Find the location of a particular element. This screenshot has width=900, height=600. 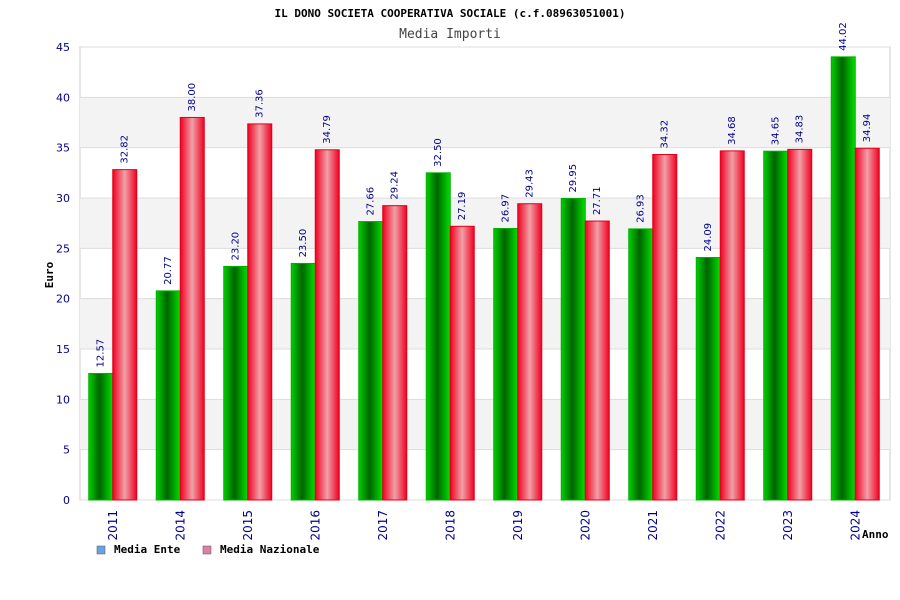

legend-label-media-nazionale: Media Nazionale is located at coordinates (270, 549).